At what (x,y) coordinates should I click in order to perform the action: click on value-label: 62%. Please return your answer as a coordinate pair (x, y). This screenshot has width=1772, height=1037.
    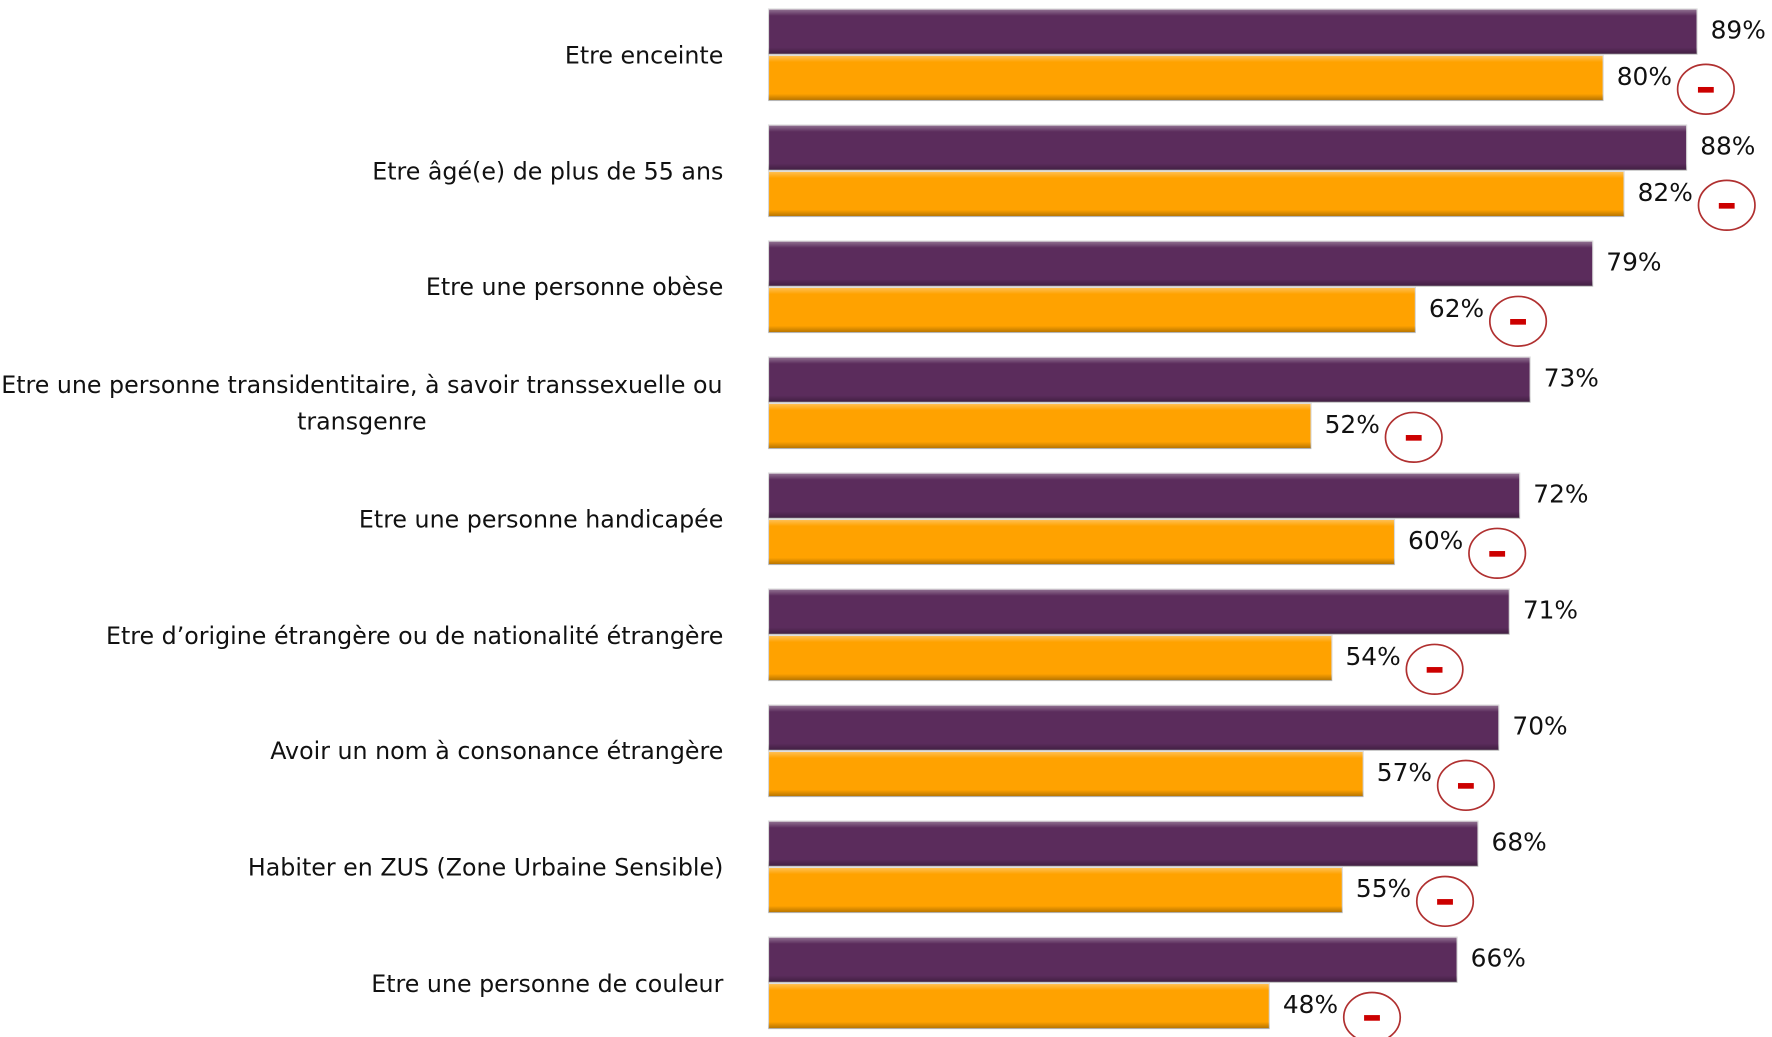
    Looking at the image, I should click on (1456, 308).